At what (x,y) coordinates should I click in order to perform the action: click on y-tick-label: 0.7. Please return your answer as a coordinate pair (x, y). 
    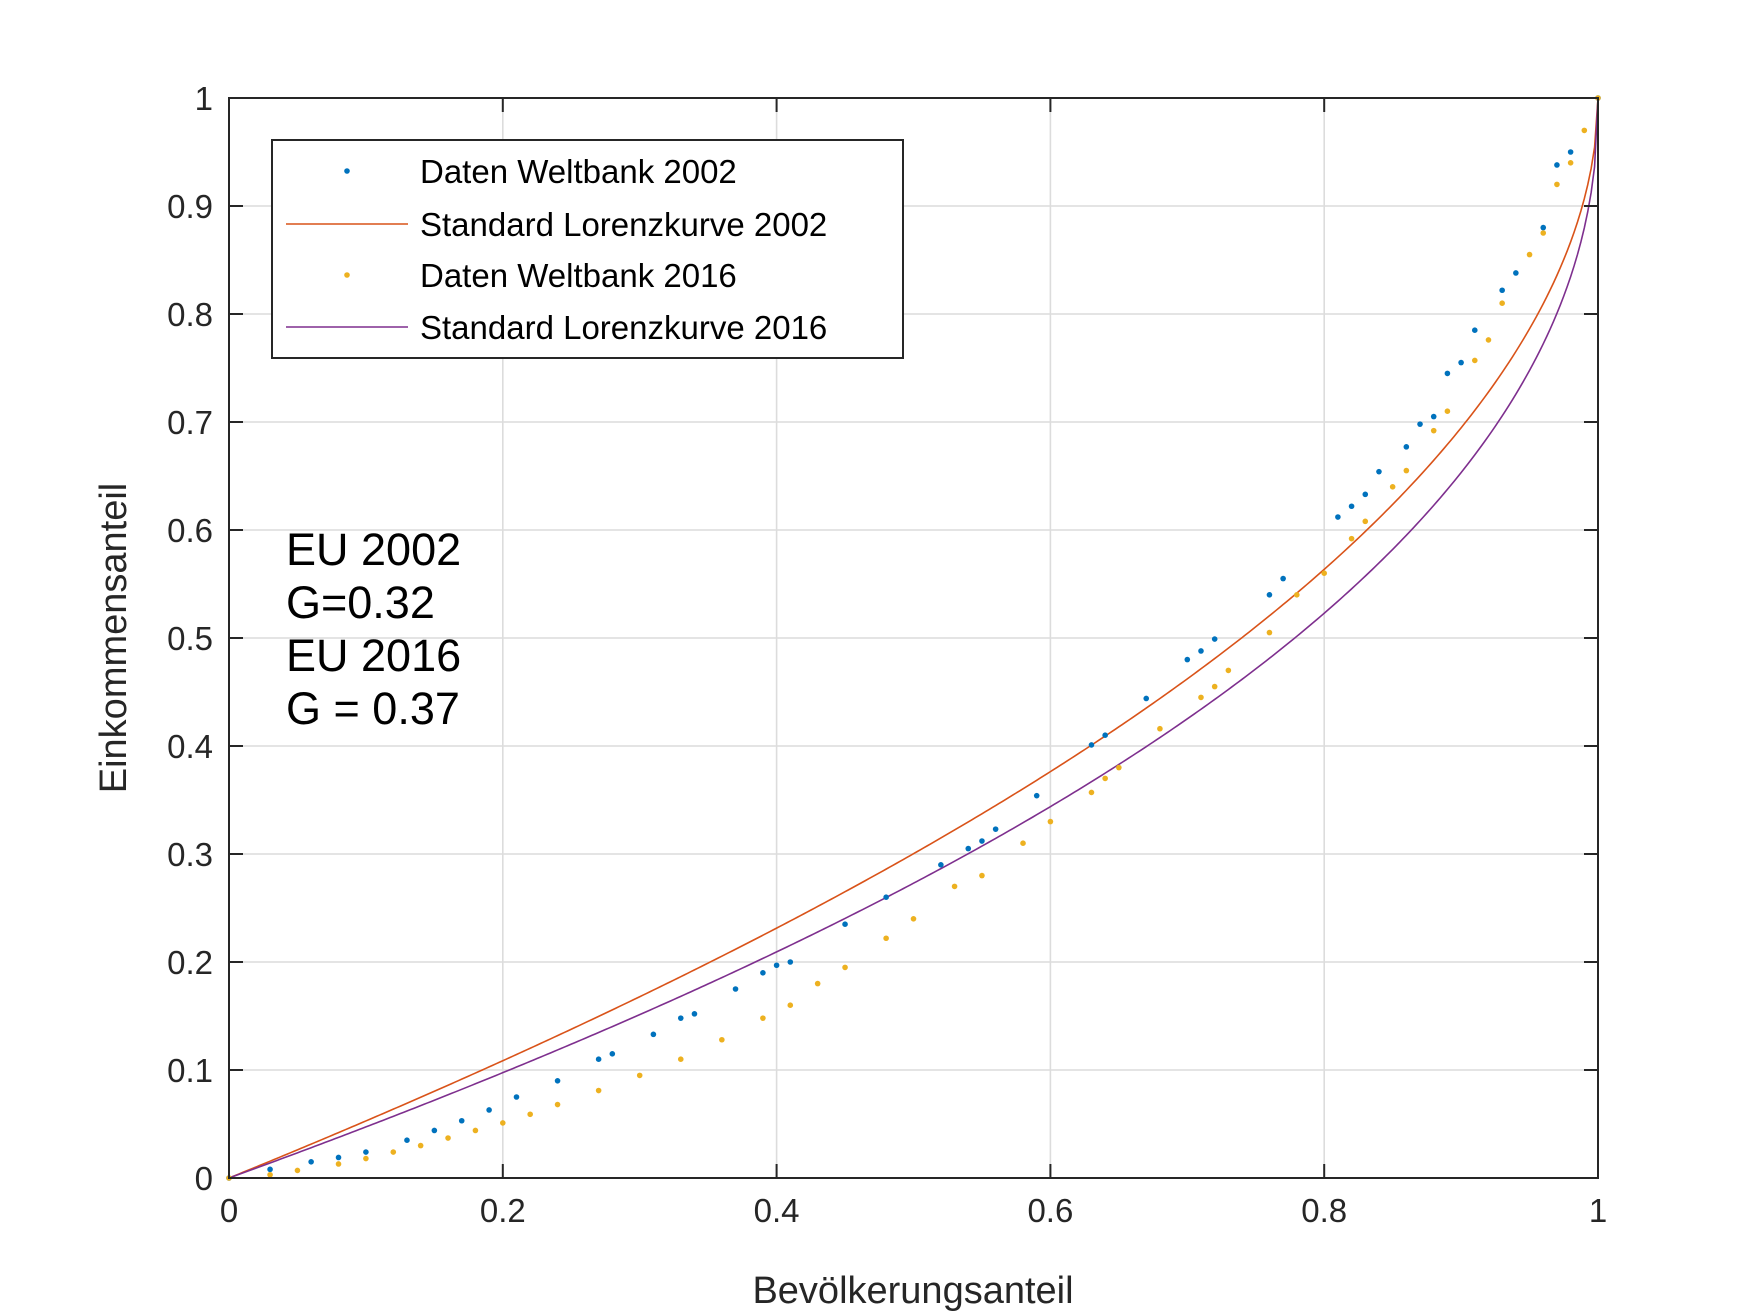
    Looking at the image, I should click on (190, 422).